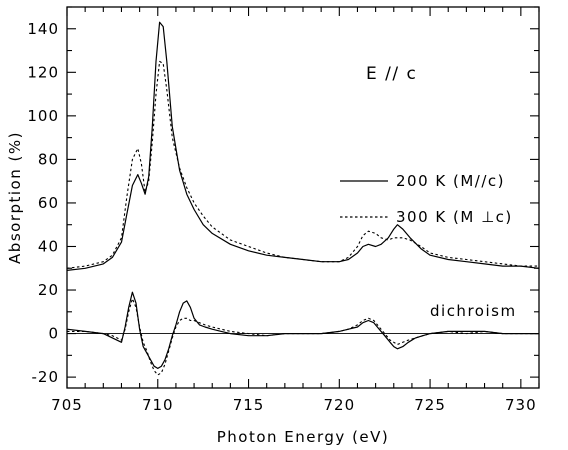 Image resolution: width=568 pixels, height=450 pixels. Describe the element at coordinates (48, 203) in the screenshot. I see `y-tick-label: 60` at that location.